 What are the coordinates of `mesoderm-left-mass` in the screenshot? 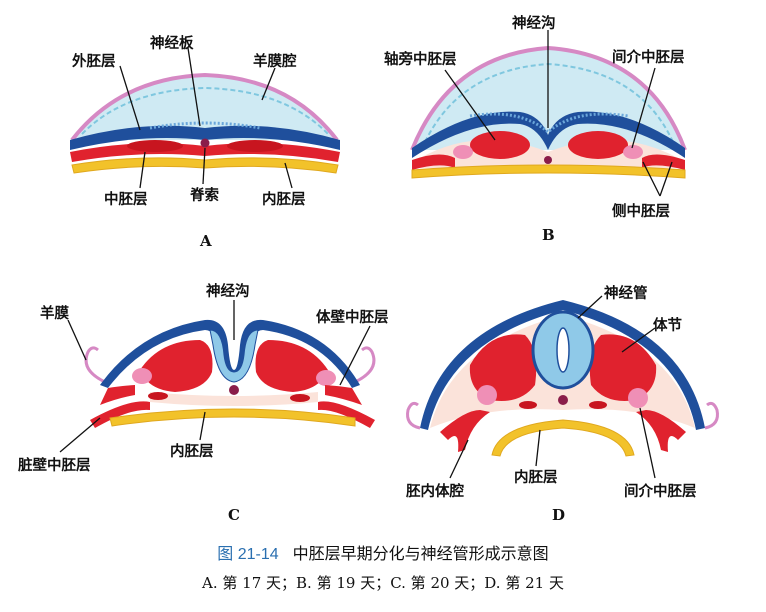 It's located at (155, 146).